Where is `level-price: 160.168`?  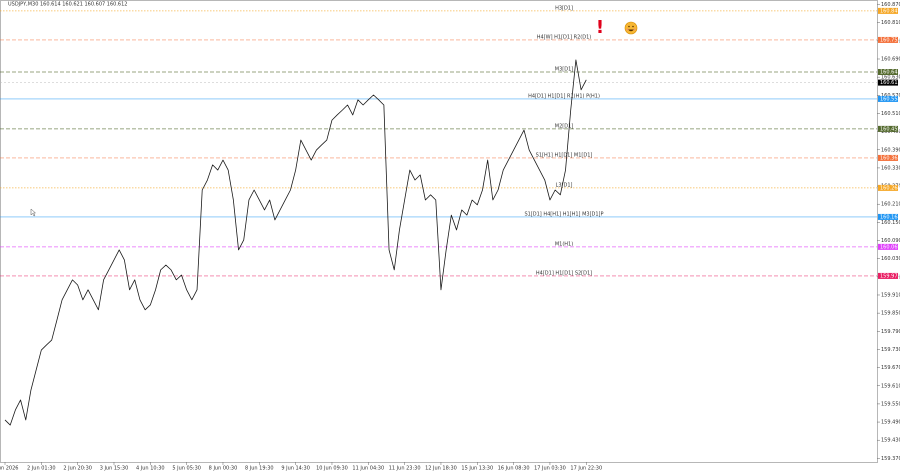 level-price: 160.168 is located at coordinates (890, 217).